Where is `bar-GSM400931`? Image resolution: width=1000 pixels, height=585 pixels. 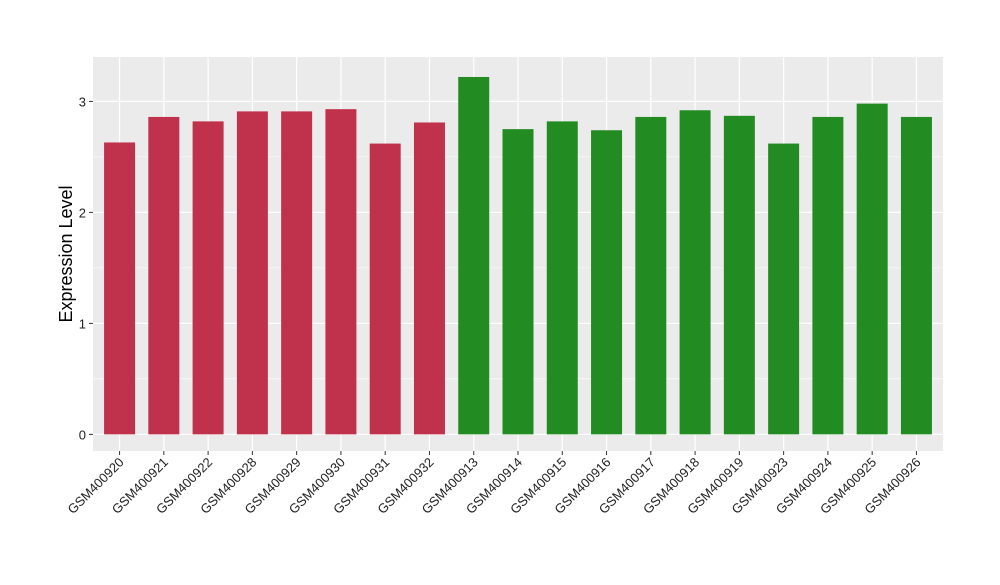
bar-GSM400931 is located at coordinates (385, 289).